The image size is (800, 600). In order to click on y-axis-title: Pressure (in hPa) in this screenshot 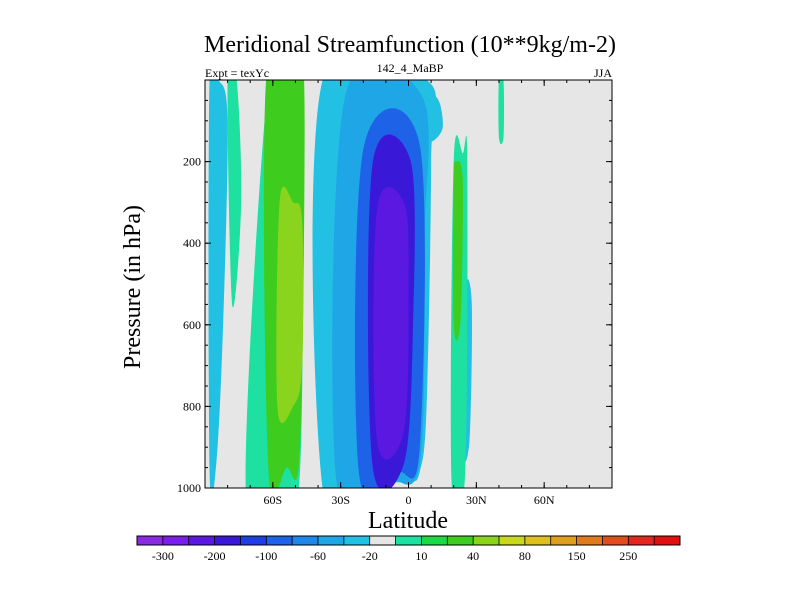, I will do `click(133, 287)`.